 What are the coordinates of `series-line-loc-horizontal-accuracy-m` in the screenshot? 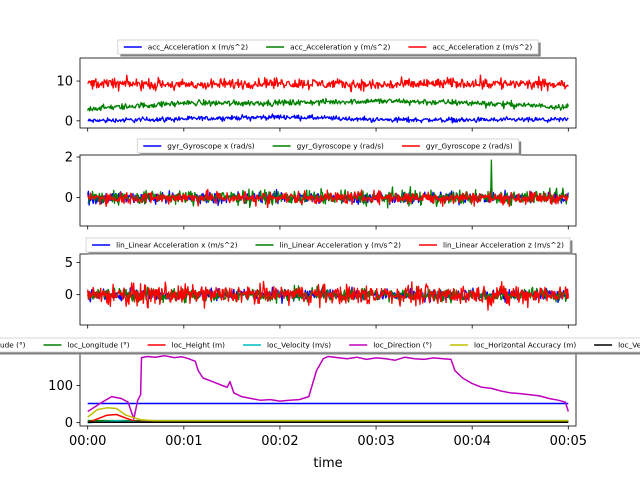 It's located at (328, 414).